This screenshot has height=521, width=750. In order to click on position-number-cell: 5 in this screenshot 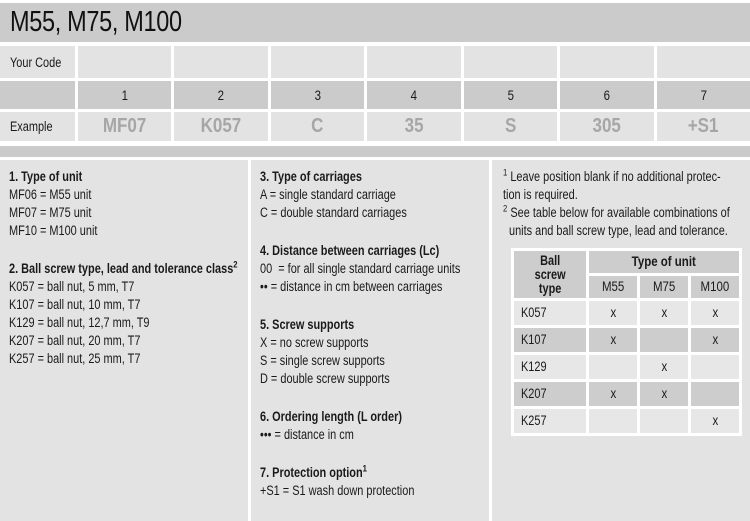, I will do `click(510, 95)`.